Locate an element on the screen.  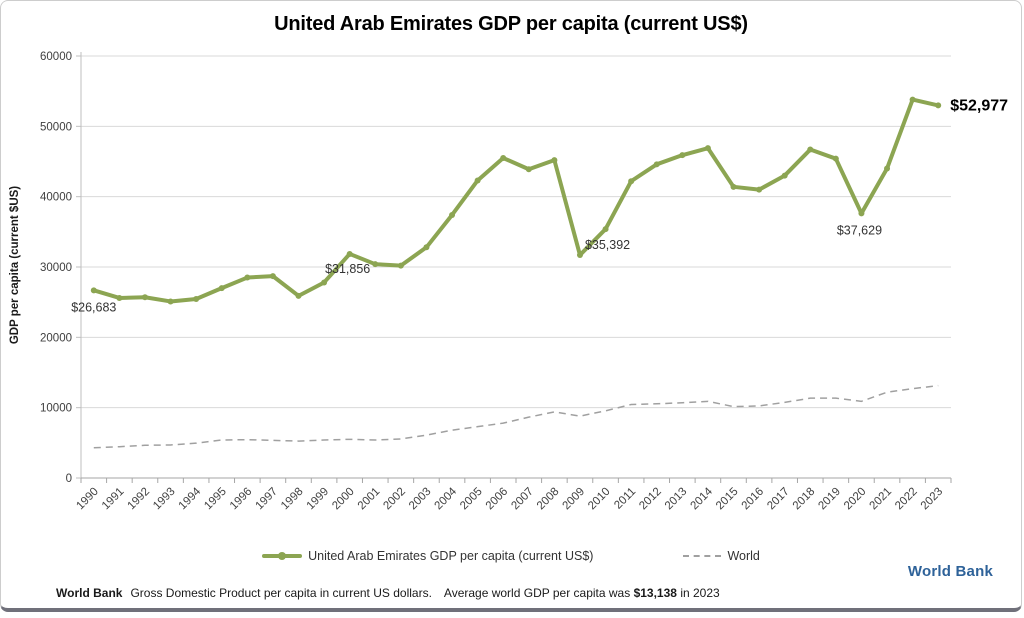
x-tick-label: 2023 is located at coordinates (932, 499).